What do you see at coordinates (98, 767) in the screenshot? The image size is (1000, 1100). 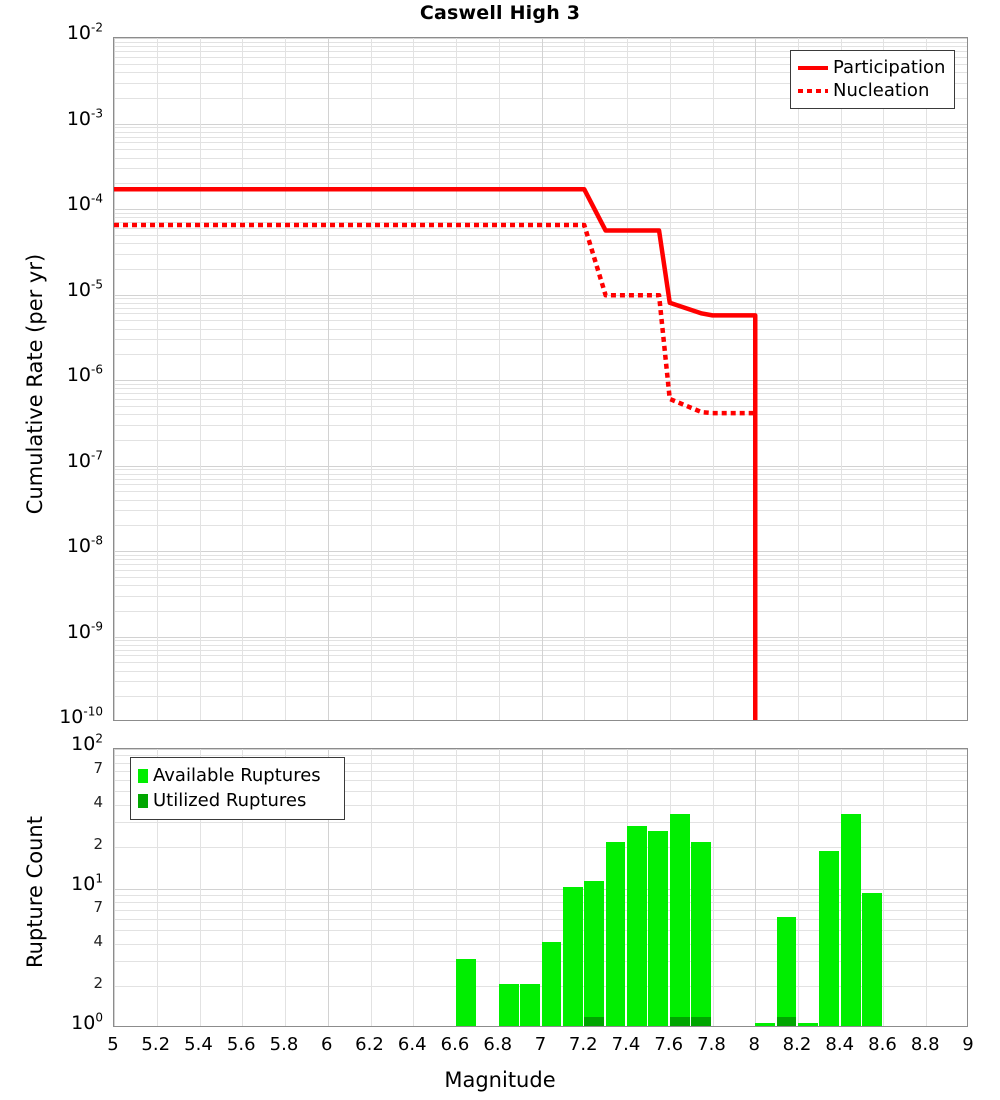 I see `y-tick-minor-label: 7` at bounding box center [98, 767].